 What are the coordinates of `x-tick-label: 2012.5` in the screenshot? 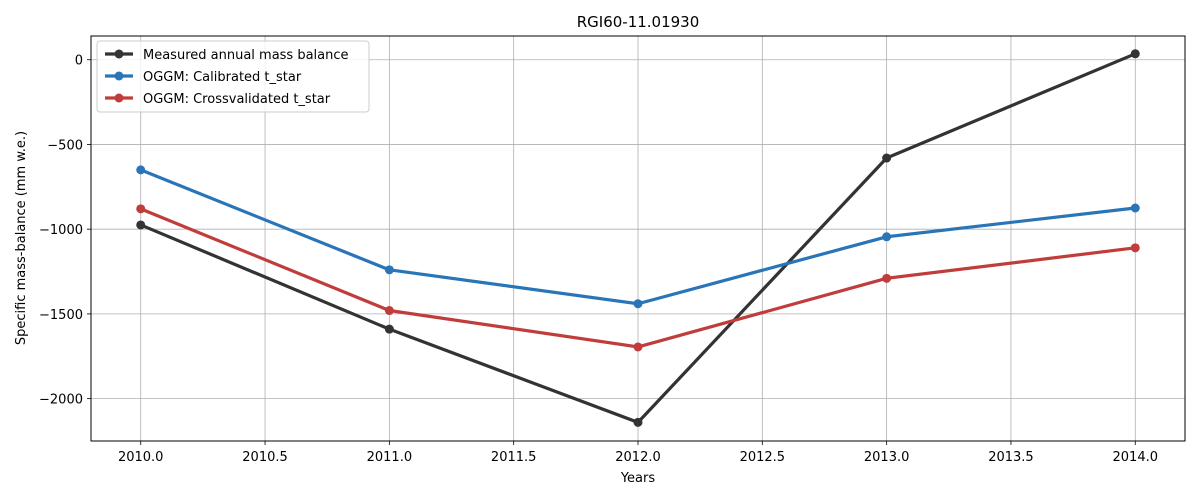 It's located at (763, 457).